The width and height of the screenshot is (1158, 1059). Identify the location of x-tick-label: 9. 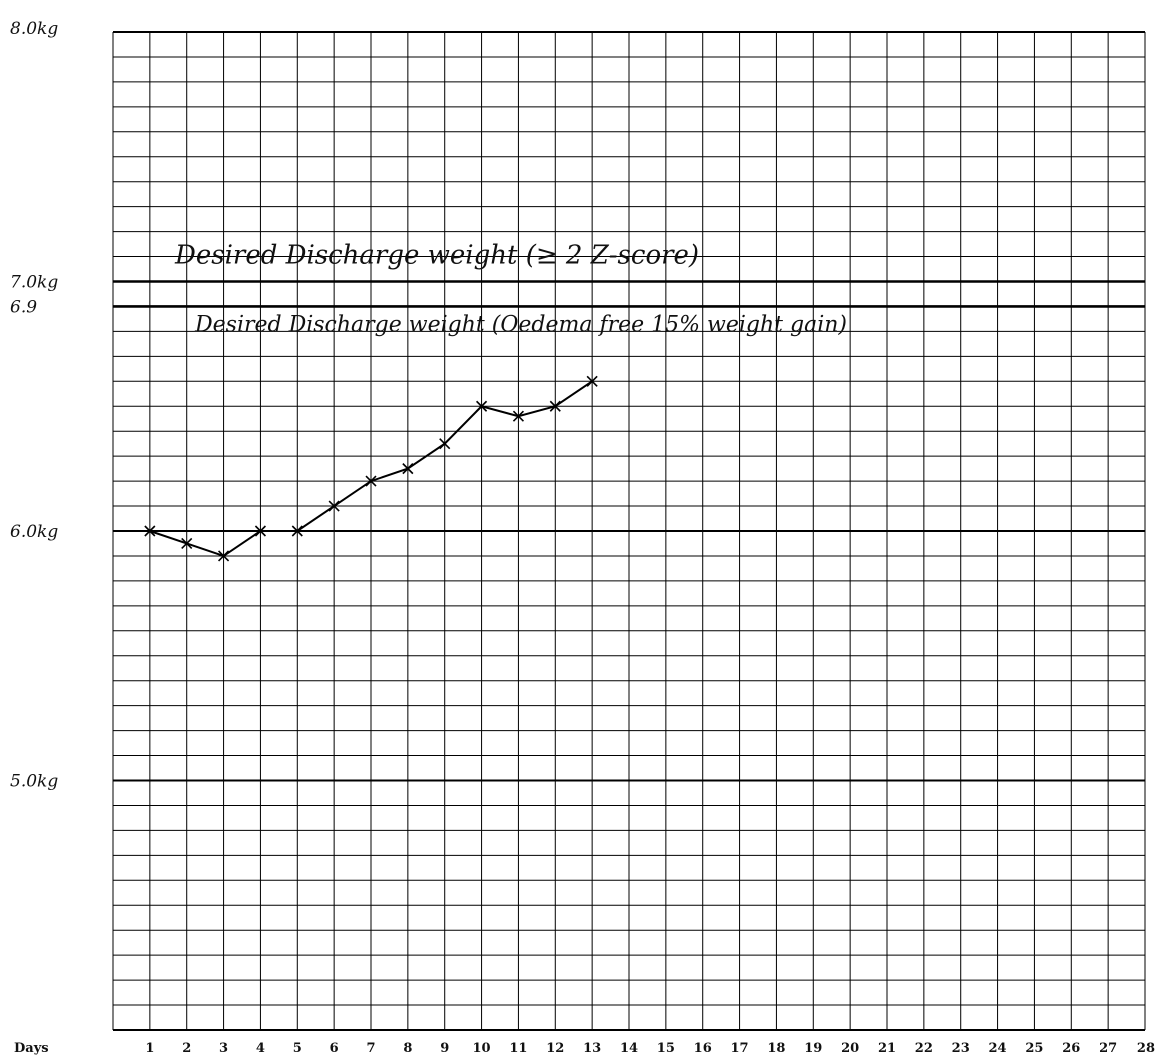
(444, 1048).